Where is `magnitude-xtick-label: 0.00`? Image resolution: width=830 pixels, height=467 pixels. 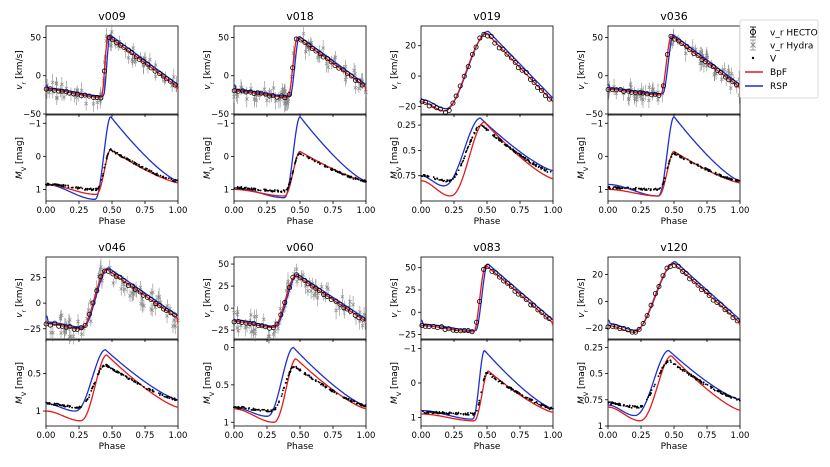 magnitude-xtick-label: 0.00 is located at coordinates (234, 211).